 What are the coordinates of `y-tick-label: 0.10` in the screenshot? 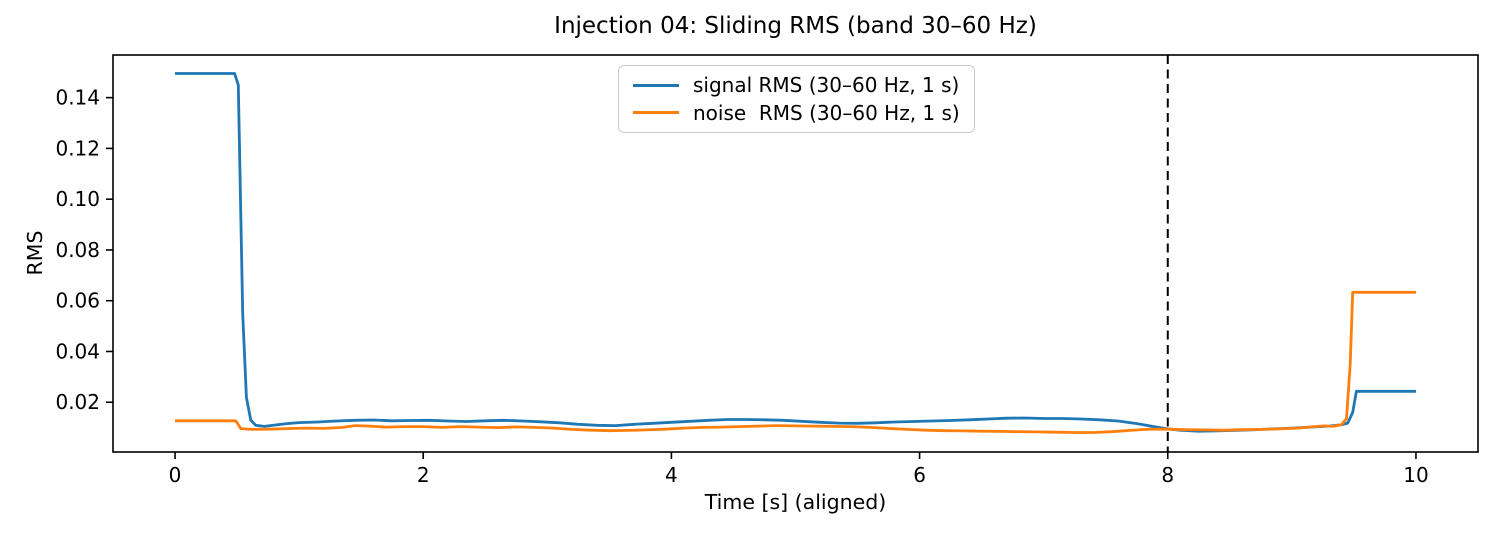 It's located at (77, 199).